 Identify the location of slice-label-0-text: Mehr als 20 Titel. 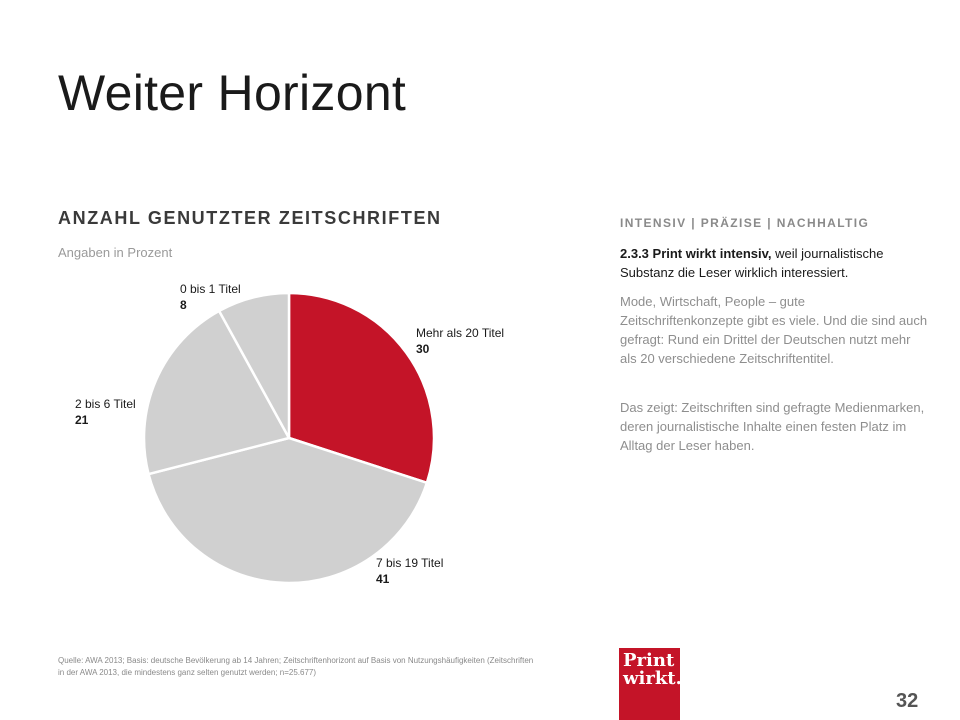
(460, 333).